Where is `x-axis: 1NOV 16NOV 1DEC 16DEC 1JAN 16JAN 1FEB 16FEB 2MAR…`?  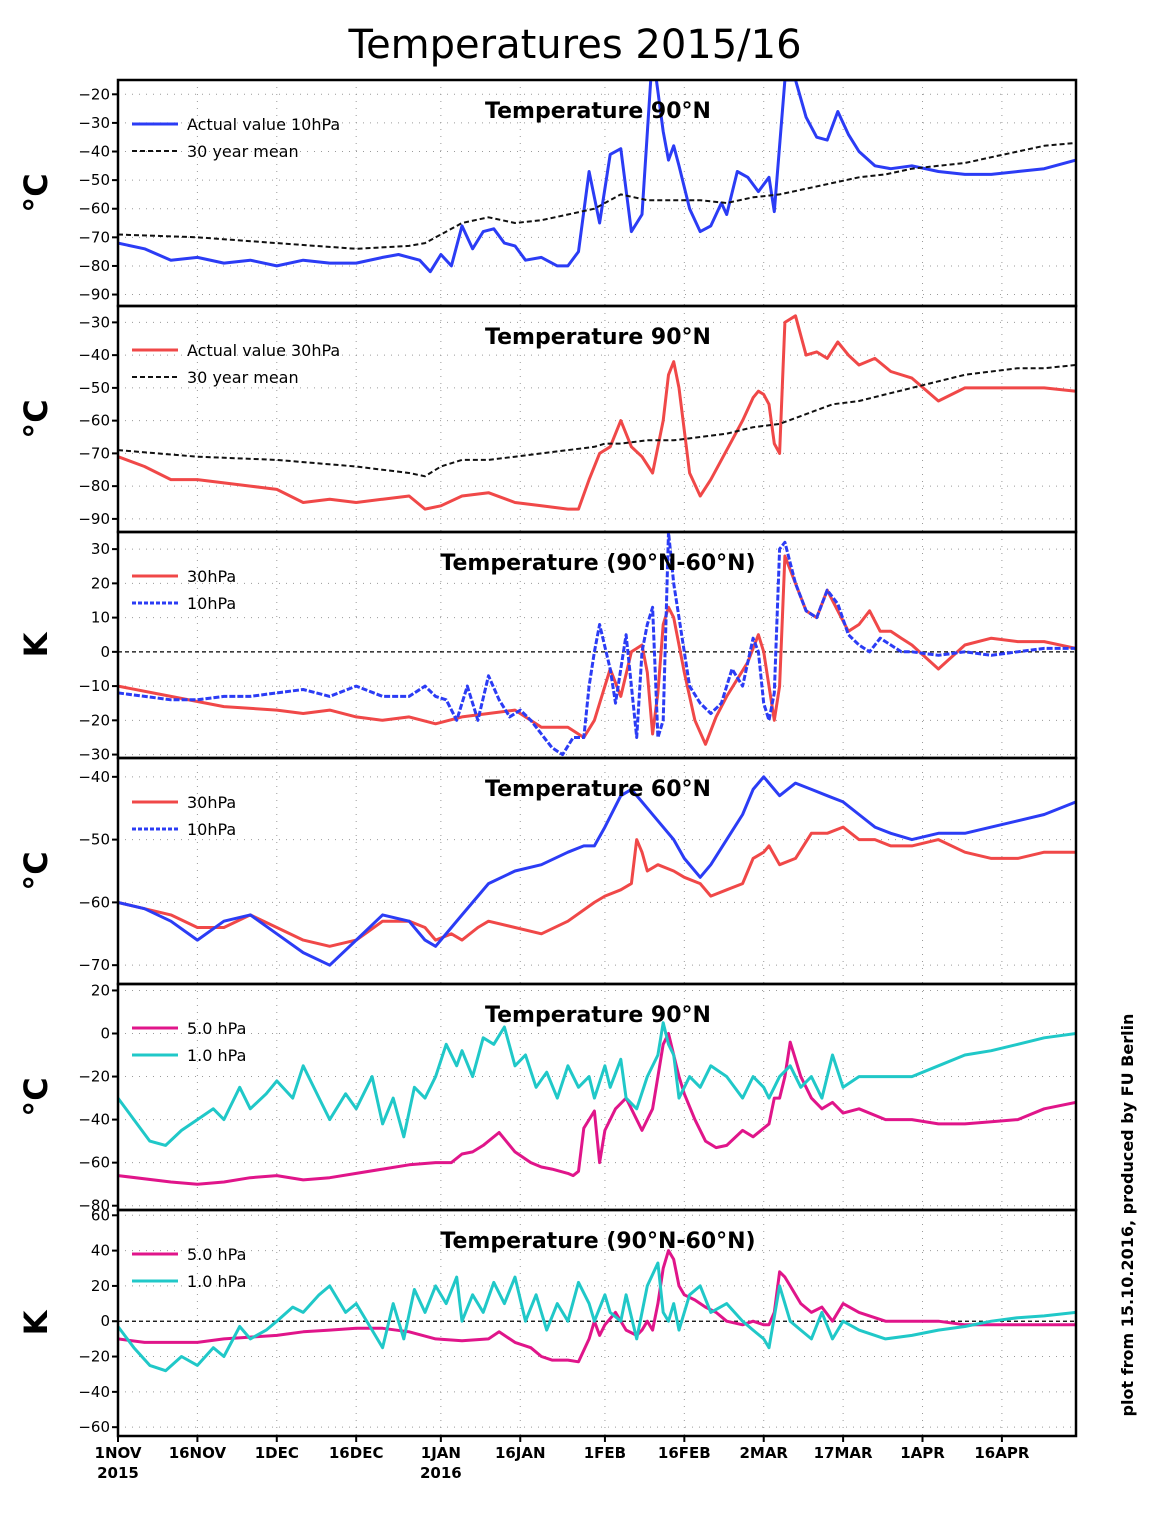
x-axis: 1NOV 16NOV 1DEC 16DEC 1JAN 16JAN 1FEB 16FEB 2MAR… is located at coordinates (562, 1459).